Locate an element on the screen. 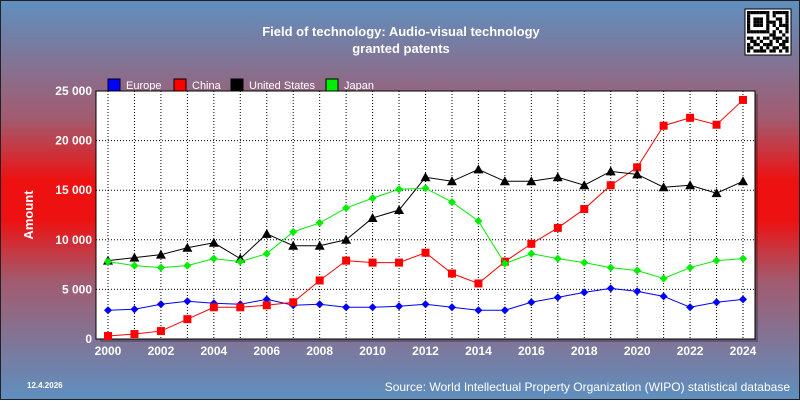 The height and width of the screenshot is (401, 800). legend: Europe China United States Japan is located at coordinates (240, 85).